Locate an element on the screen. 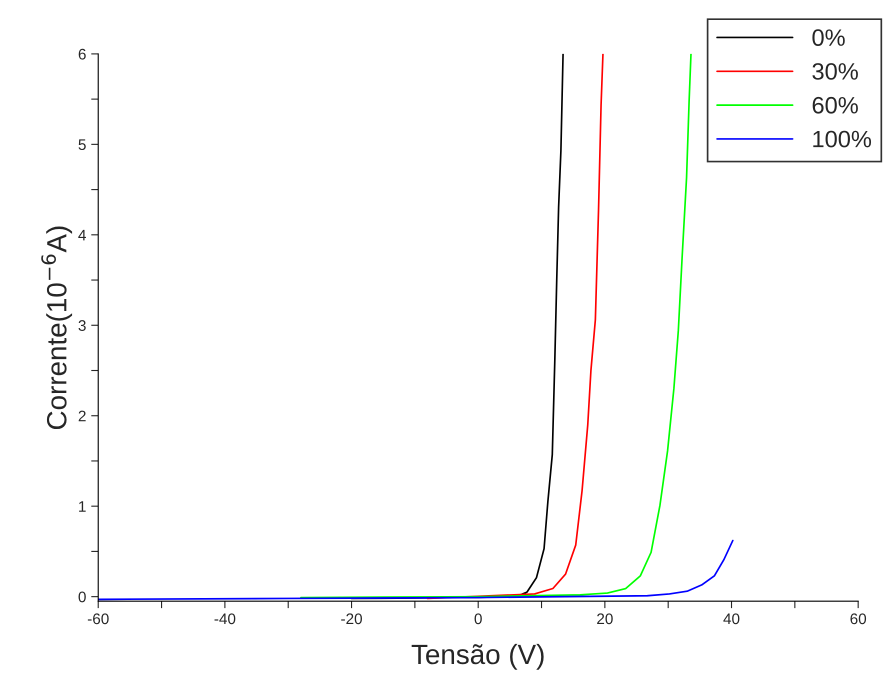 The width and height of the screenshot is (893, 691). x-tick-label: -40 is located at coordinates (225, 618).